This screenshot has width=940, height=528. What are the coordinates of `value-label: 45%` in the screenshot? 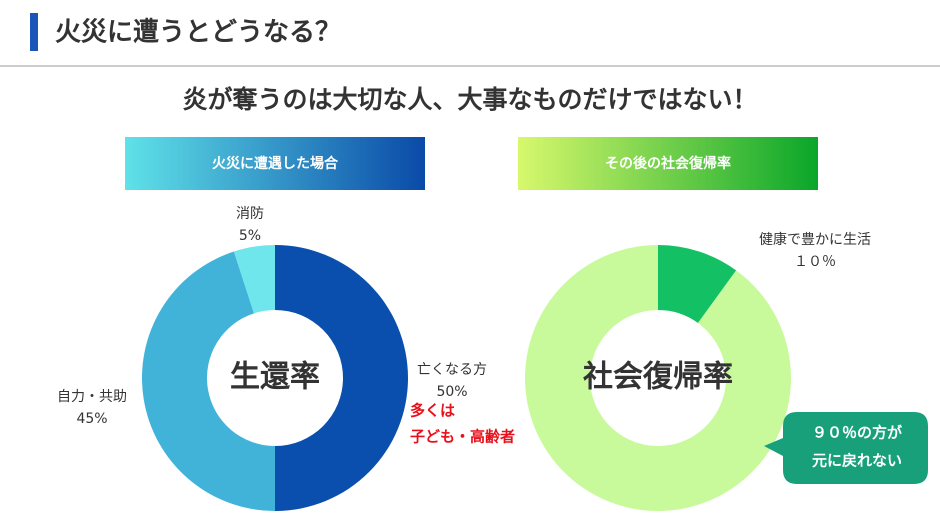 It's located at (91, 419).